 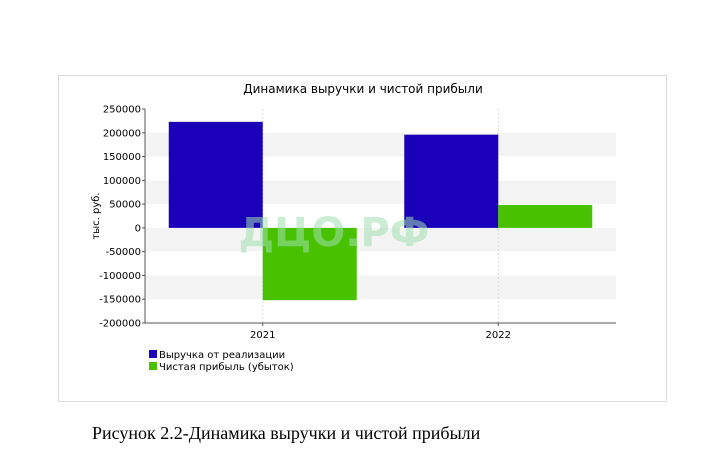 I want to click on y-tick-label: -50000, so click(x=123, y=252).